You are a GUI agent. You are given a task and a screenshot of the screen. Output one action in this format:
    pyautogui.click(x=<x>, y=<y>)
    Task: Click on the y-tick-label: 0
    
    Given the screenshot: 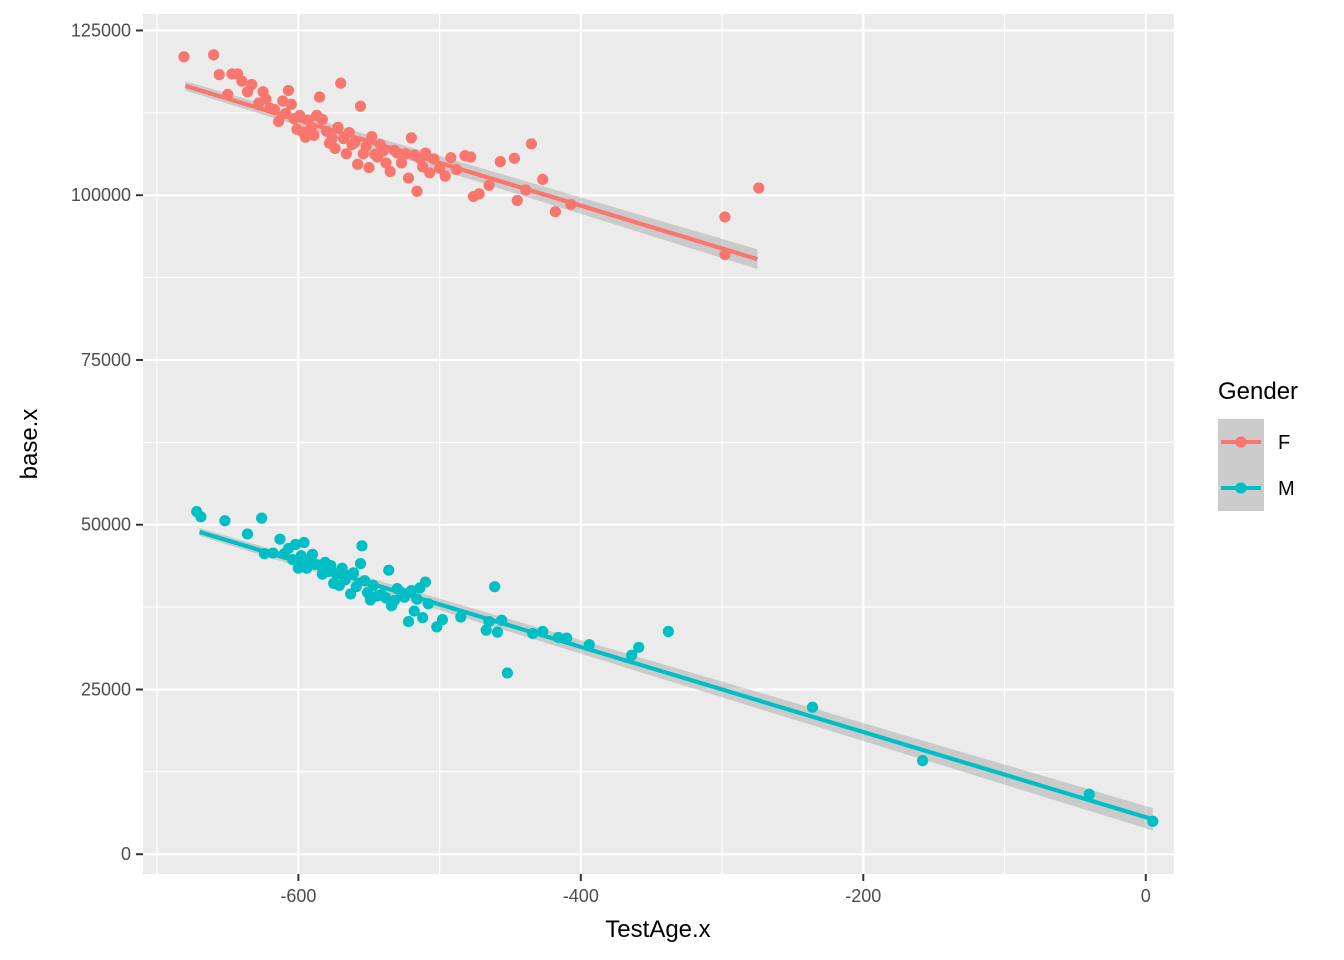 What is the action you would take?
    pyautogui.click(x=126, y=854)
    